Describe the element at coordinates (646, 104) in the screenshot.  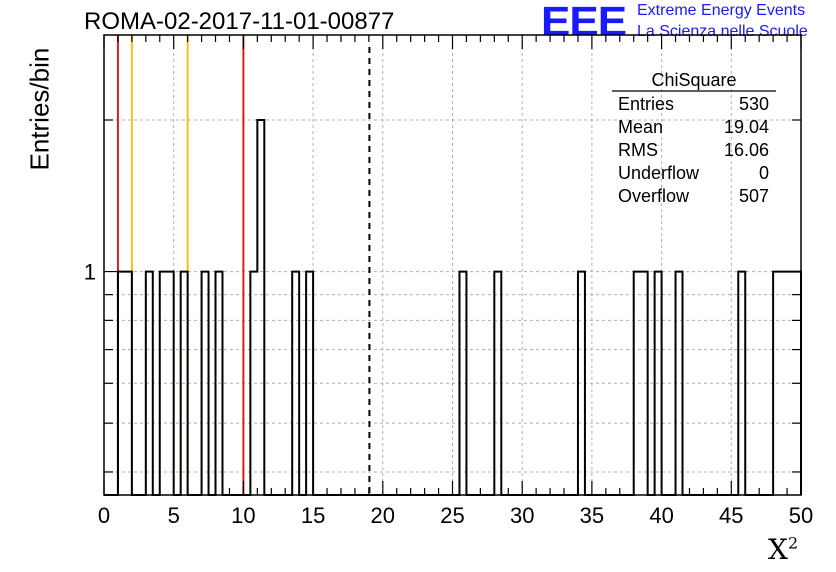
I see `stats-label: Entries` at that location.